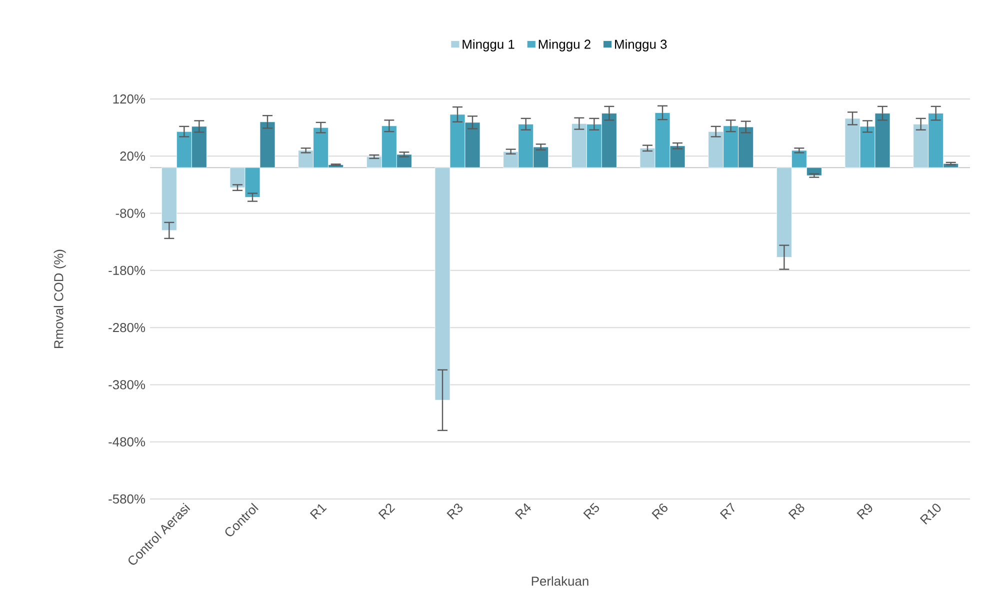  What do you see at coordinates (560, 581) in the screenshot?
I see `x-axis-title: Perlakuan` at bounding box center [560, 581].